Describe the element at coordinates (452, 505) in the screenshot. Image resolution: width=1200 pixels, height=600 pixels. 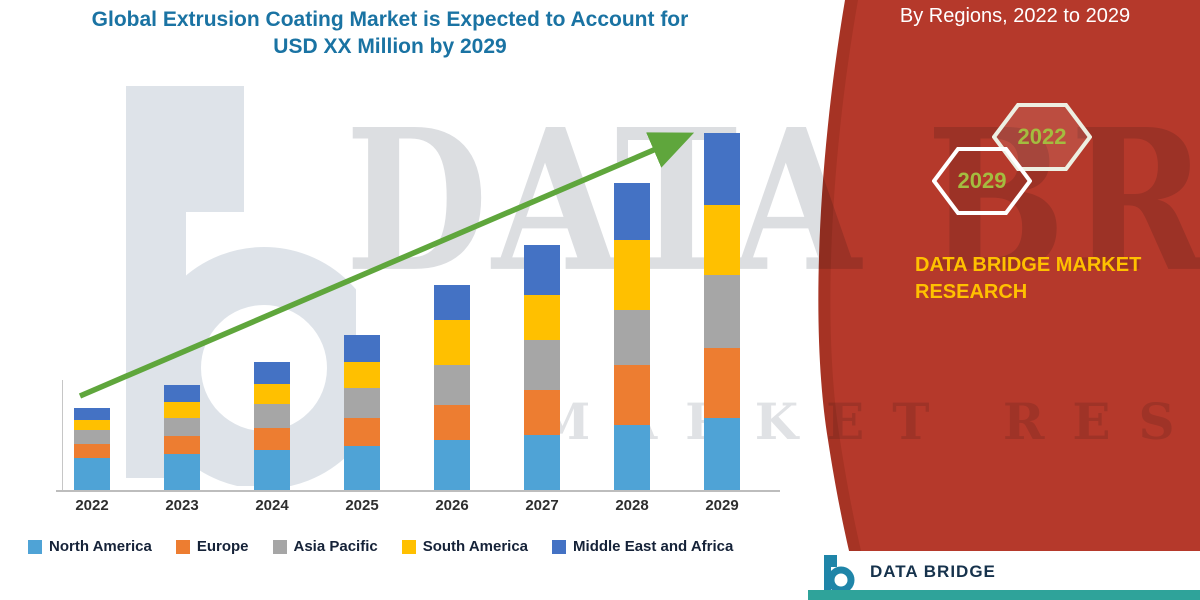
I see `x-axis-label: 2026` at that location.